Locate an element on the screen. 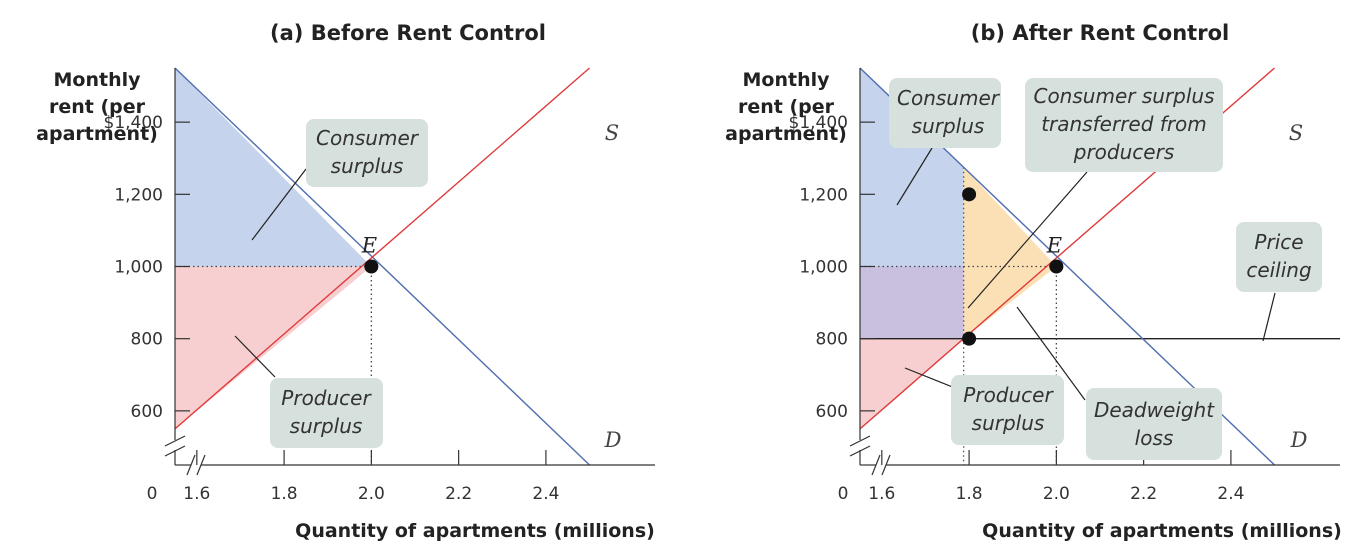 This screenshot has height=558, width=1354. transferred-surplus-region is located at coordinates (912, 302).